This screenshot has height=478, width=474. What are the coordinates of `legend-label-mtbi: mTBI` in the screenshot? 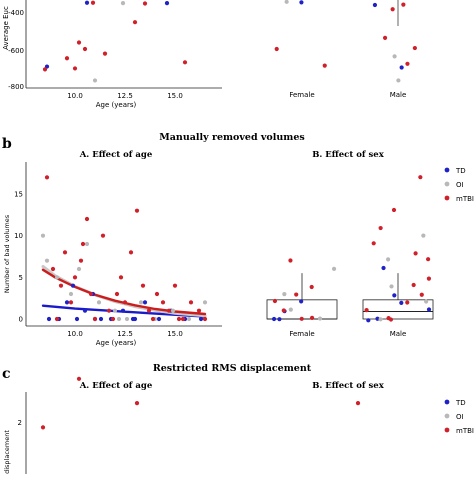 It's located at (465, 199).